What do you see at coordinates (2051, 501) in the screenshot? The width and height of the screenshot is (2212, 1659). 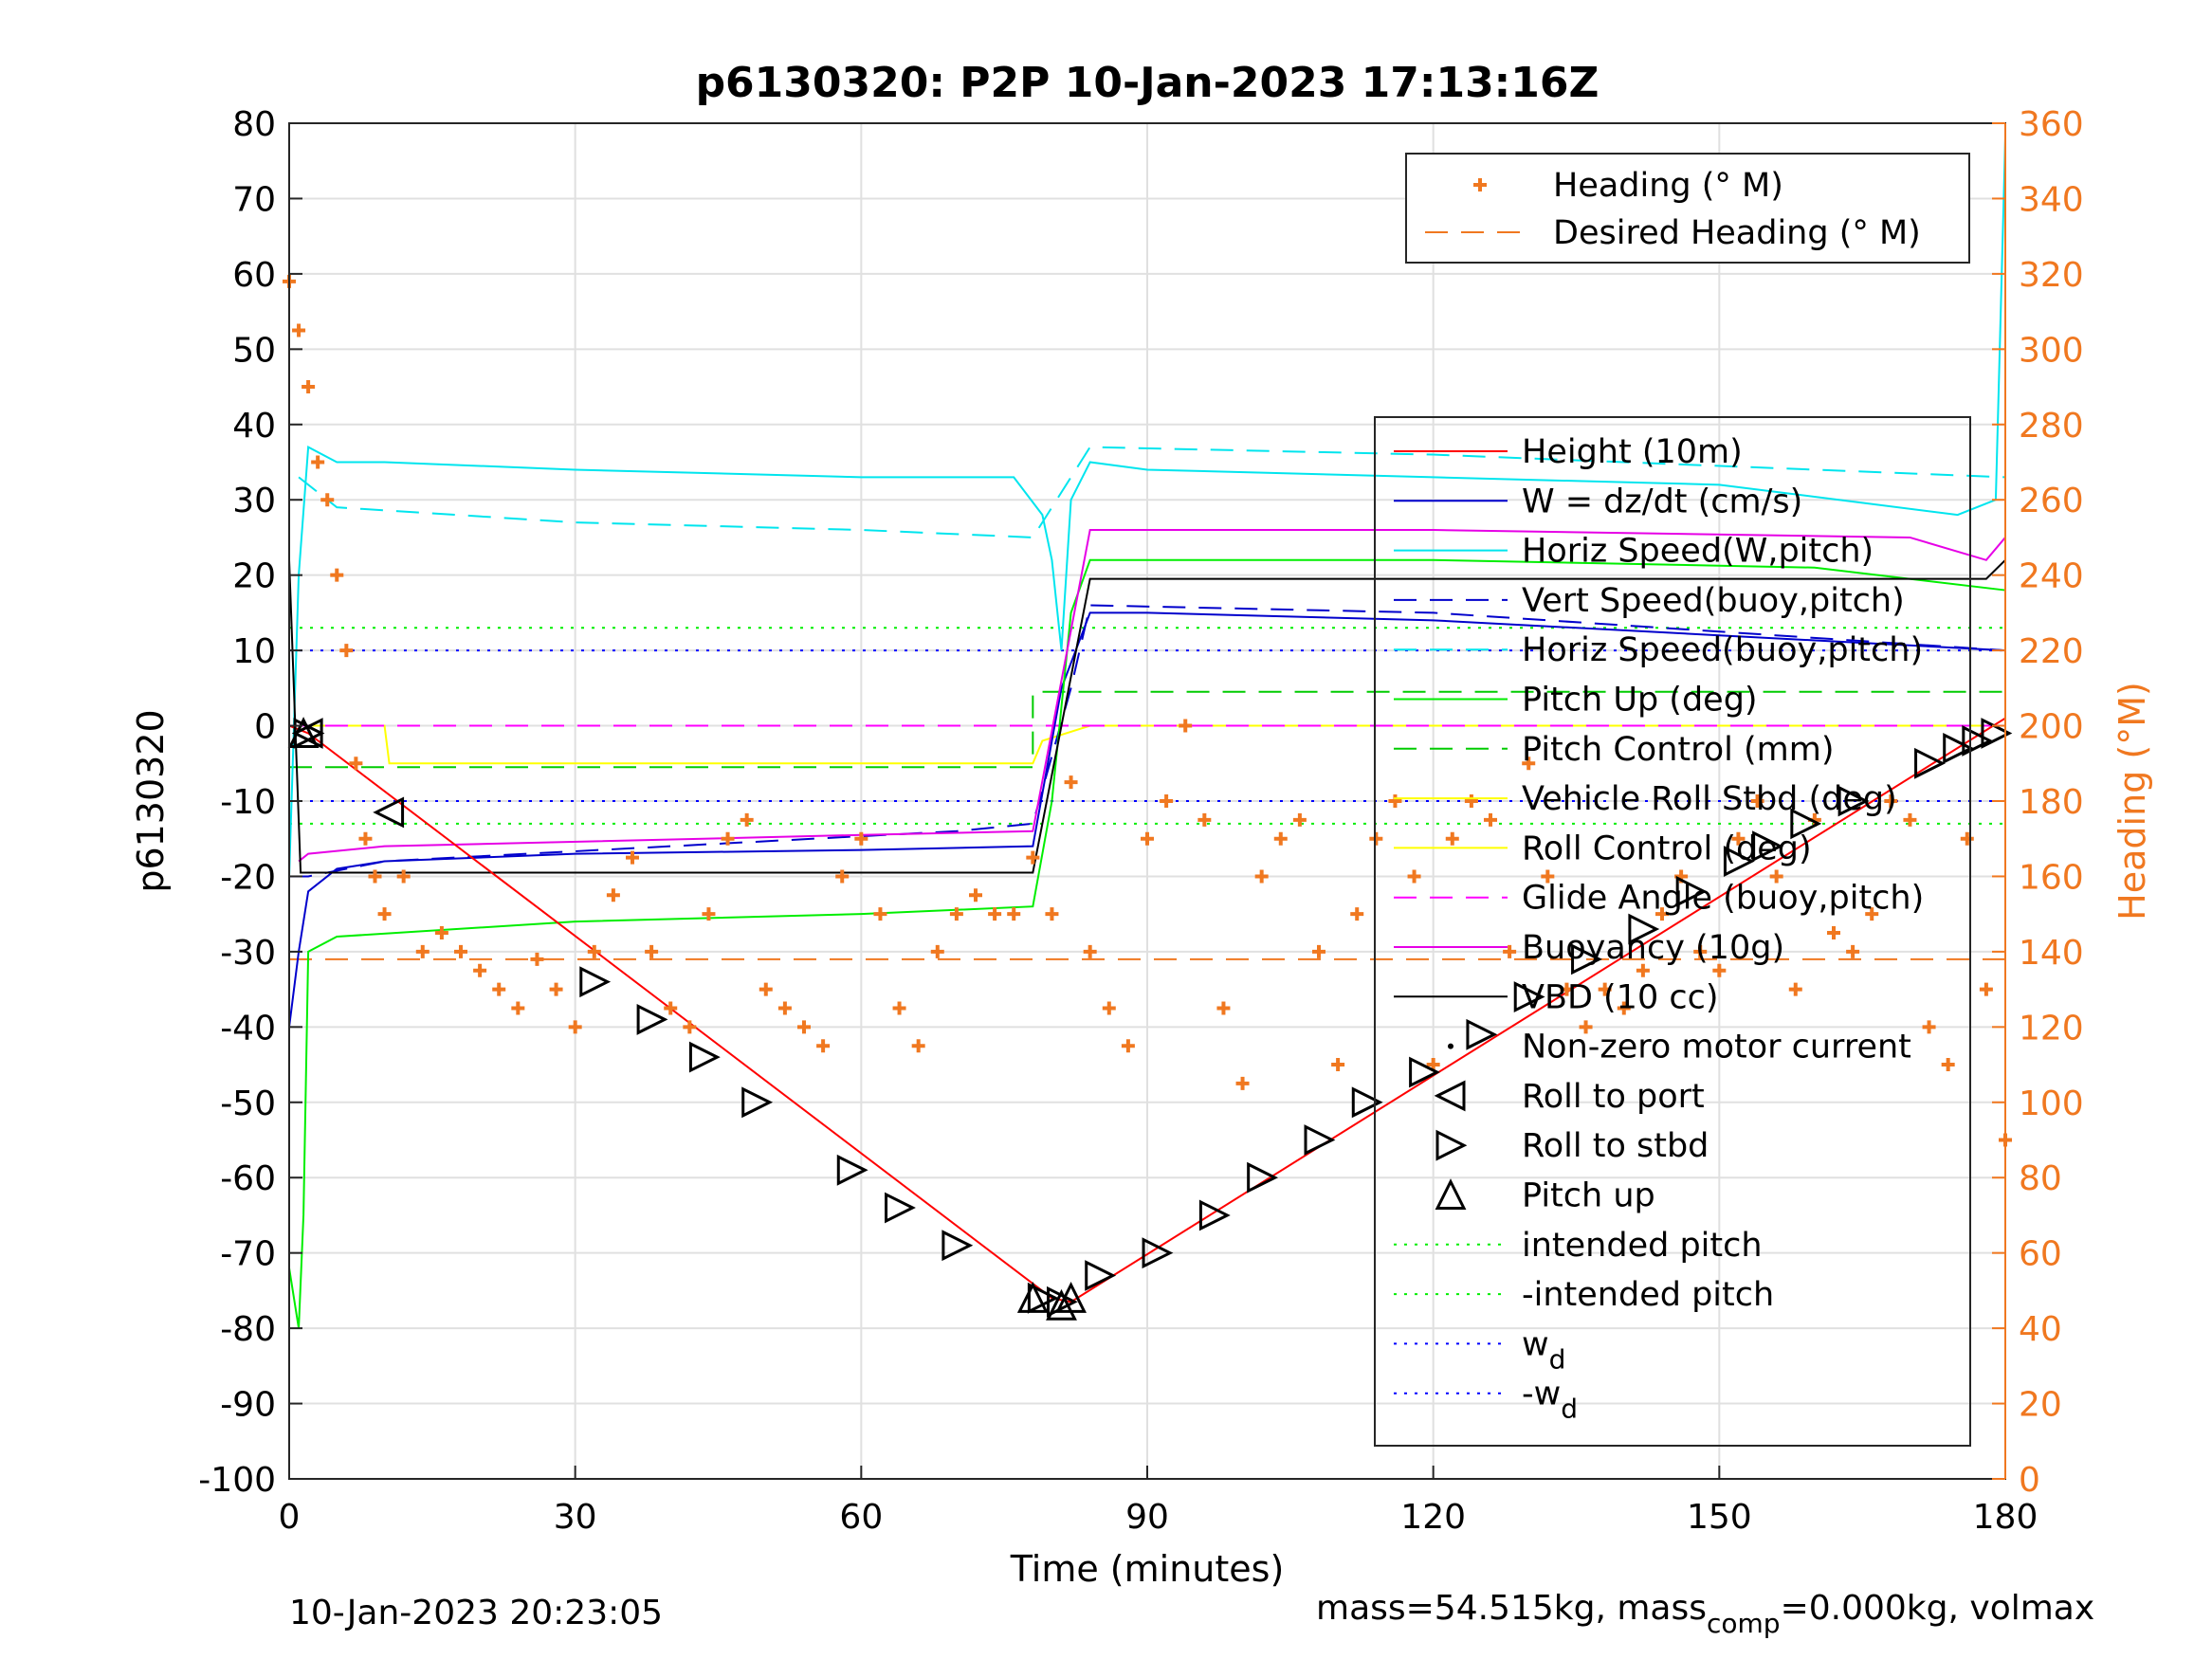 I see `y2-tick-label: 260` at bounding box center [2051, 501].